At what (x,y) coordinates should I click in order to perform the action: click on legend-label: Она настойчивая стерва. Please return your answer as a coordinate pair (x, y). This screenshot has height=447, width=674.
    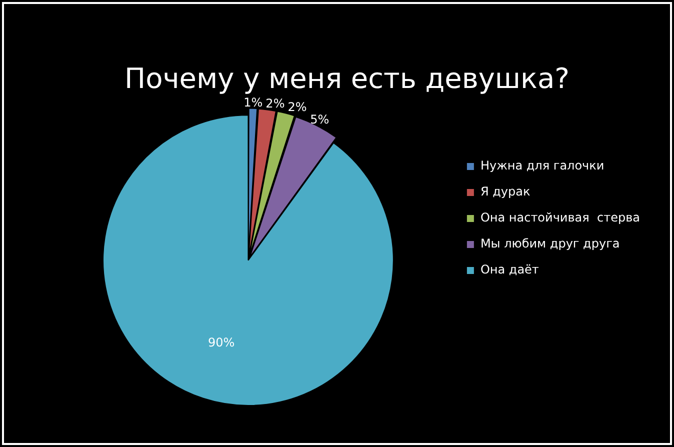
    Looking at the image, I should click on (560, 217).